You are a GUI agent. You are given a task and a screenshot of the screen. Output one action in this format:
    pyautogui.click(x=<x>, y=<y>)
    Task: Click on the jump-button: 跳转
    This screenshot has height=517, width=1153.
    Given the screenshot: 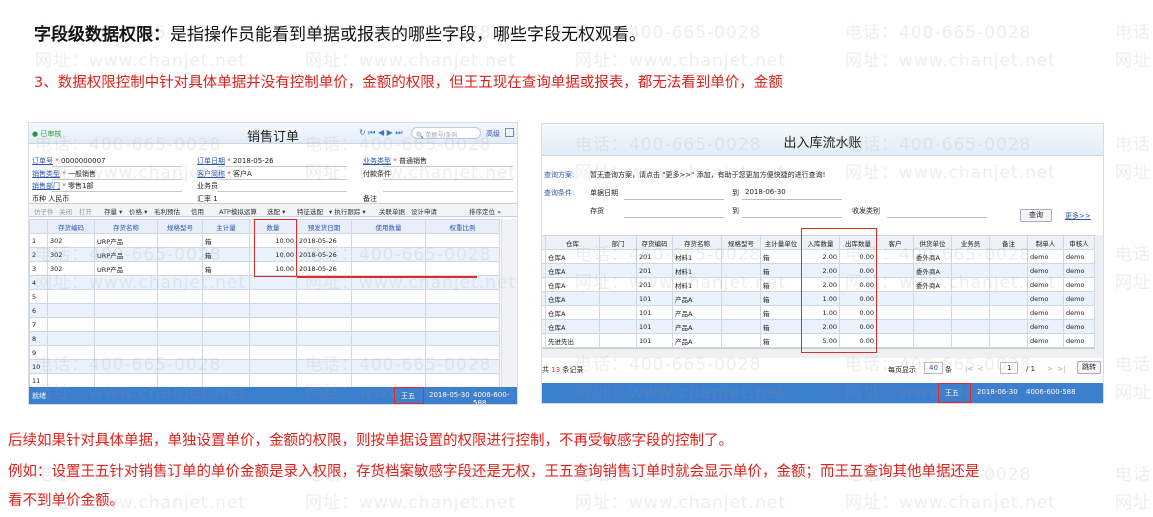 What is the action you would take?
    pyautogui.click(x=1089, y=367)
    